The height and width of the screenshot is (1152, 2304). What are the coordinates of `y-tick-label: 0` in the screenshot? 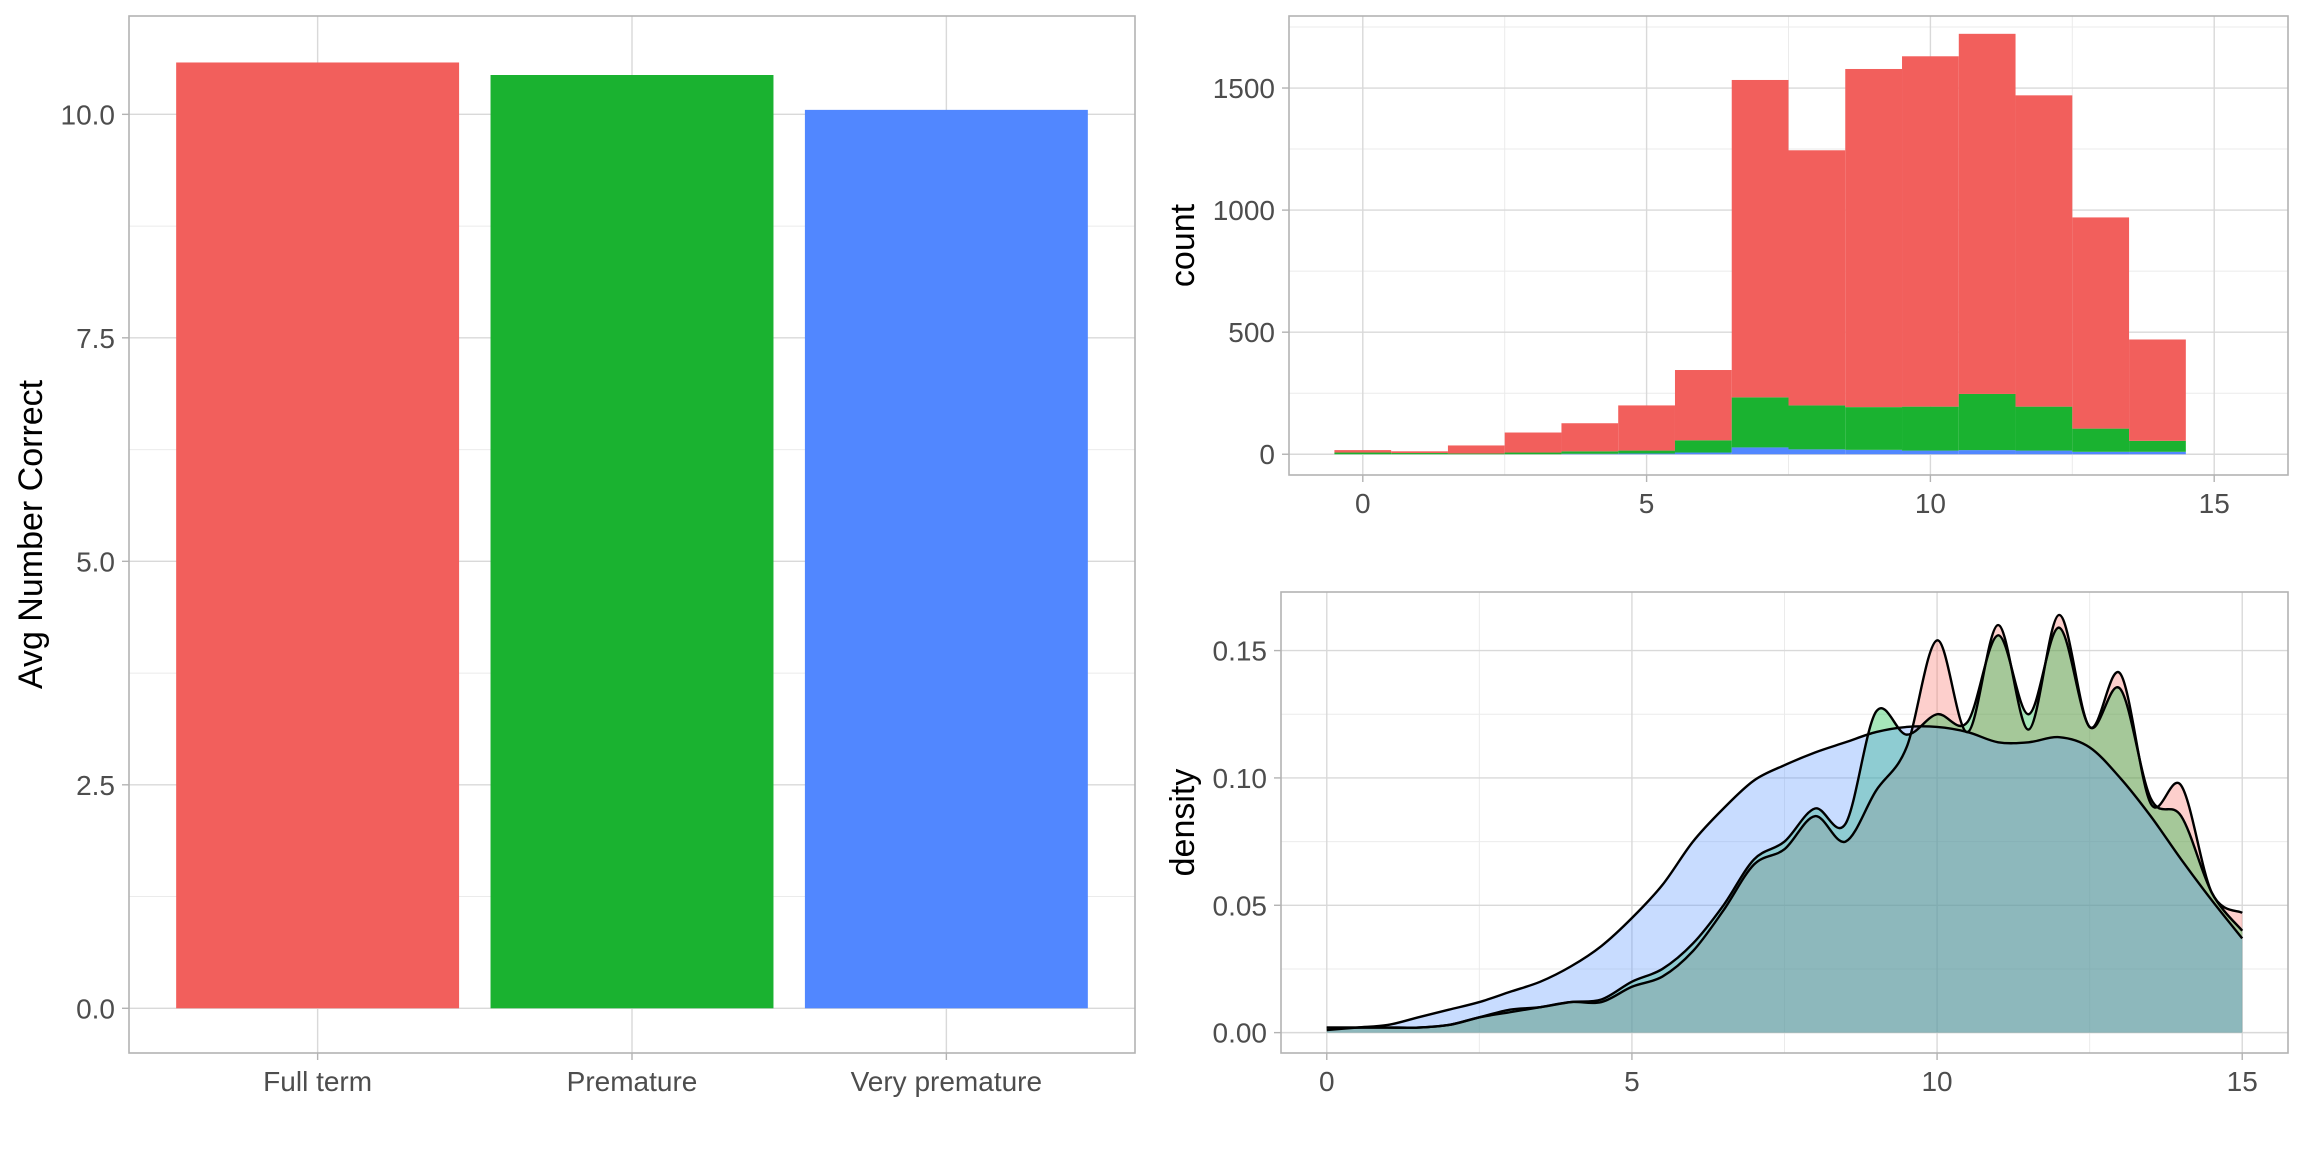 It's located at (1267, 454).